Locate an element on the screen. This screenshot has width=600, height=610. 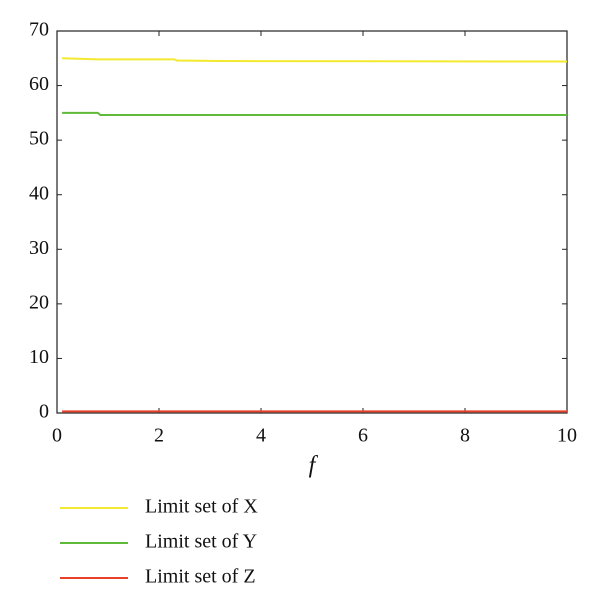
x-tick-label: 4 is located at coordinates (261, 436).